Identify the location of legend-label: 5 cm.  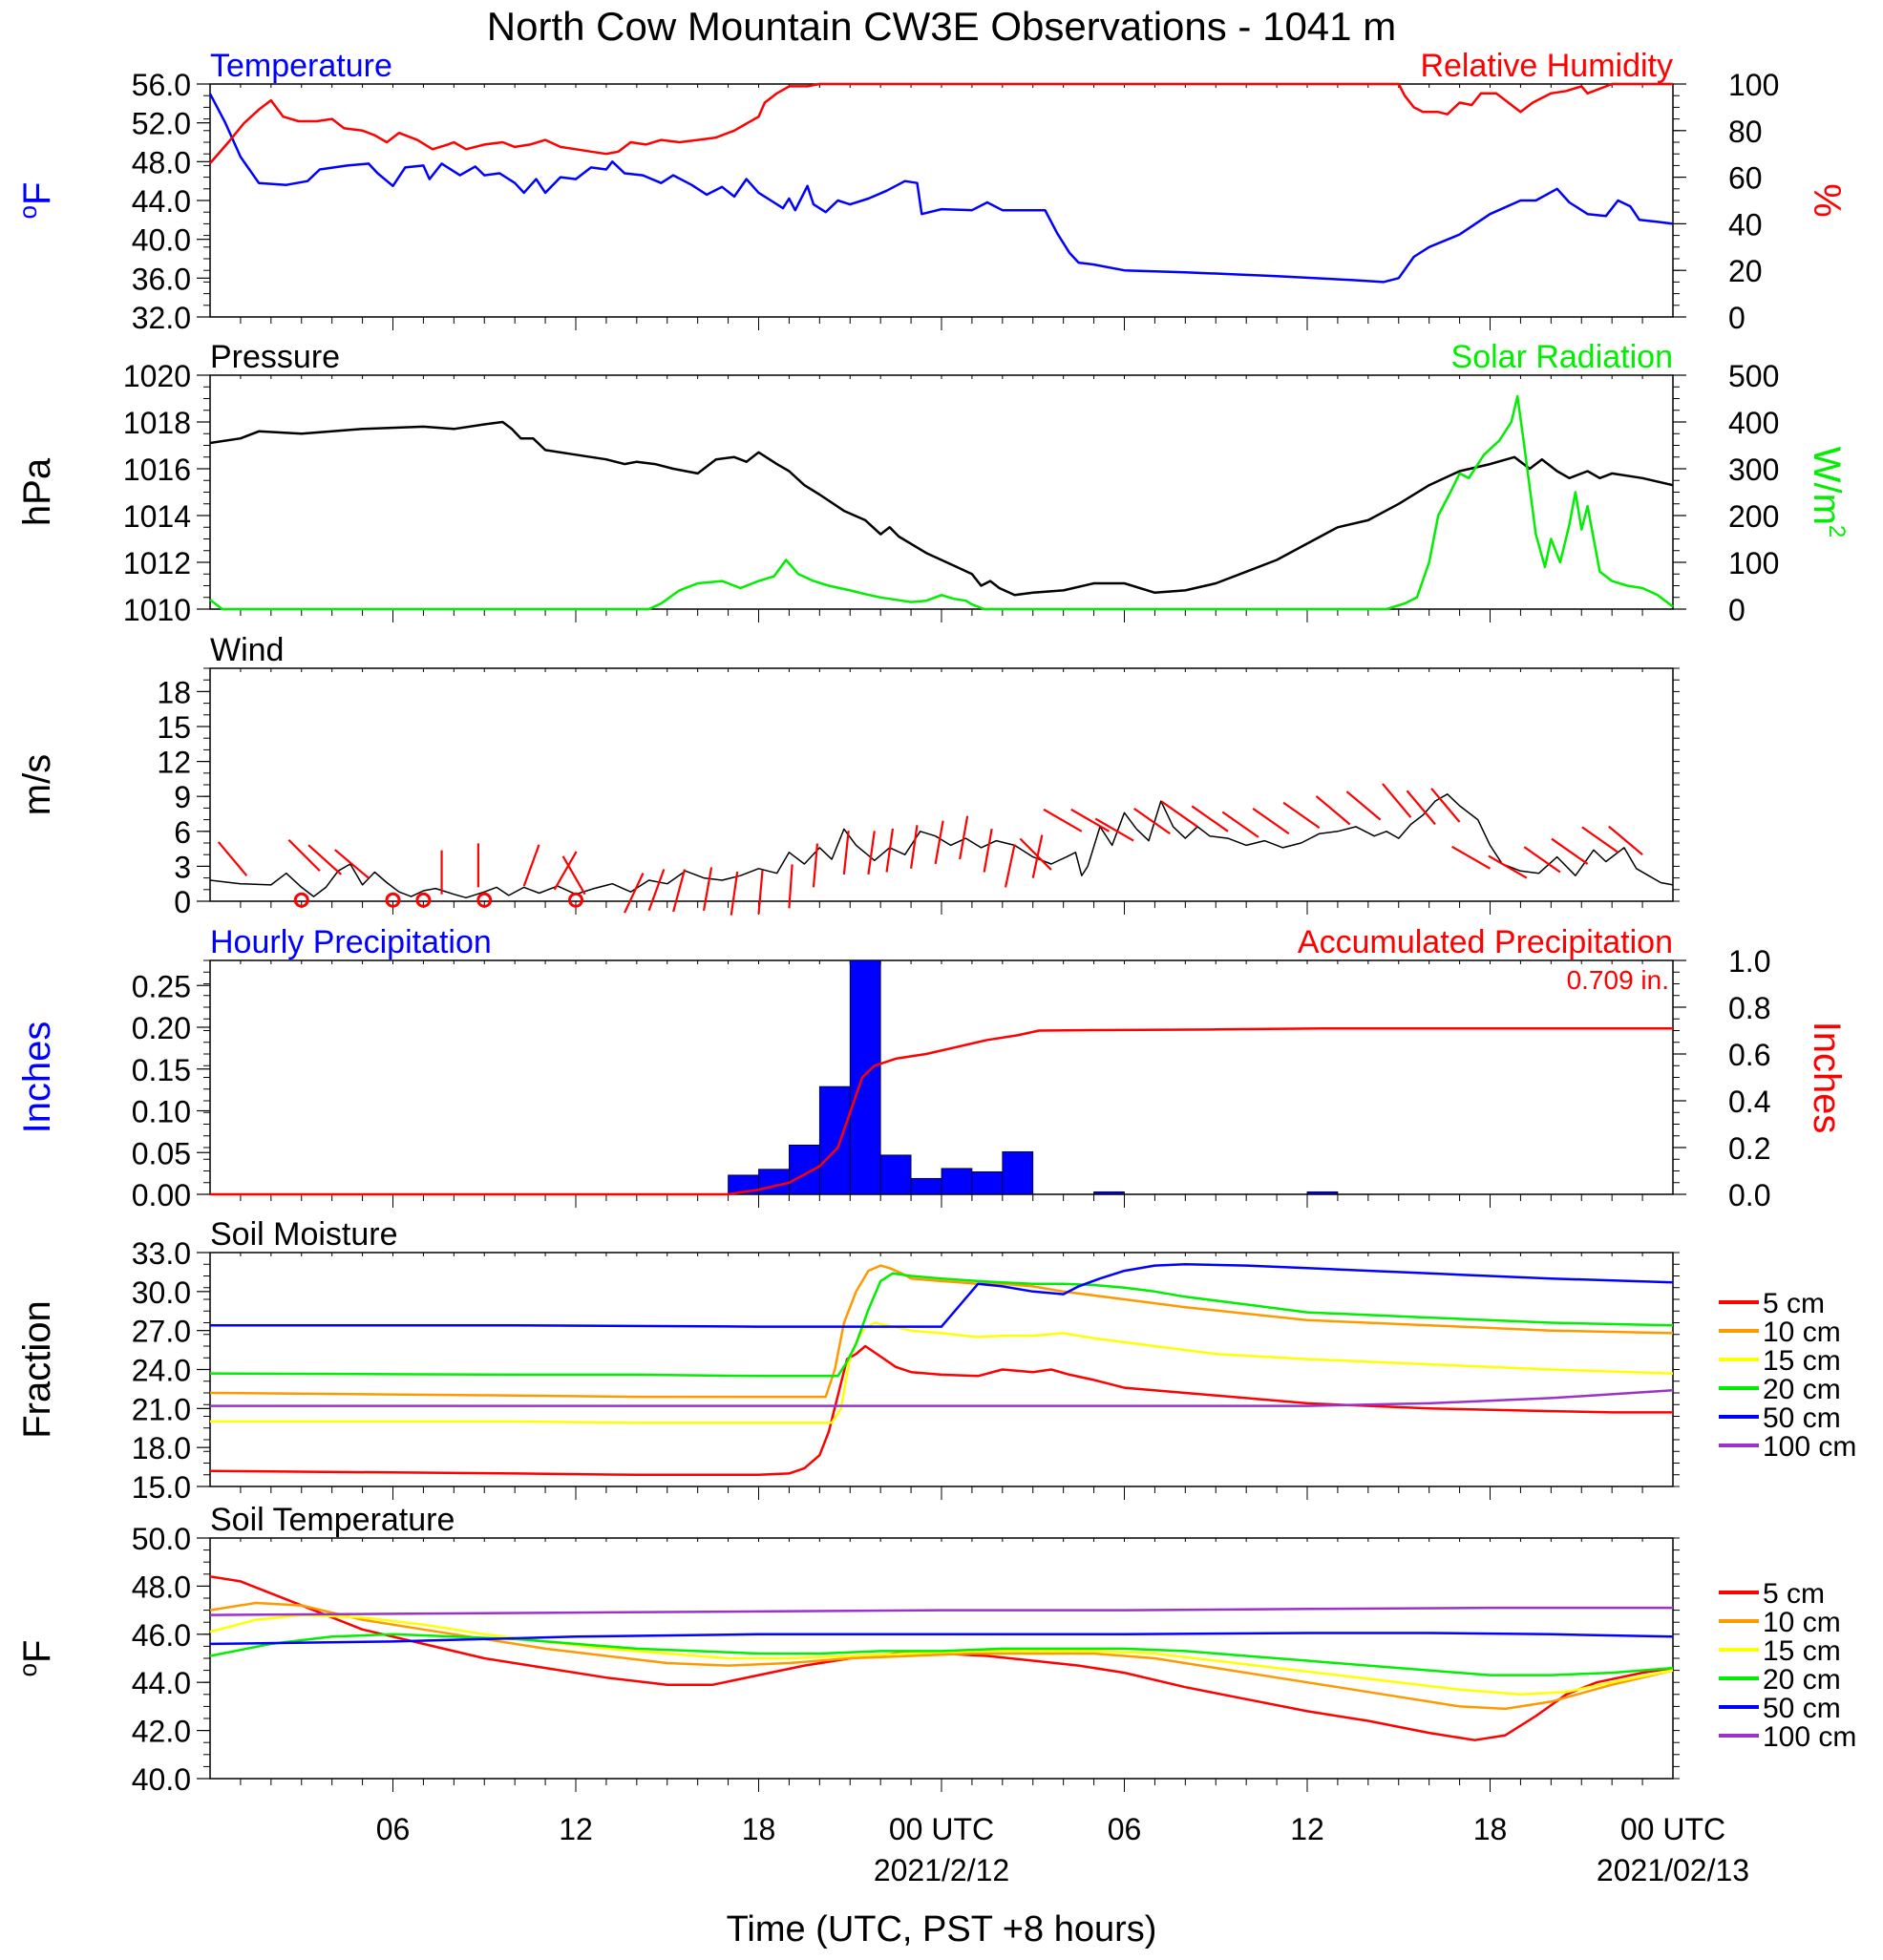
(1794, 1303).